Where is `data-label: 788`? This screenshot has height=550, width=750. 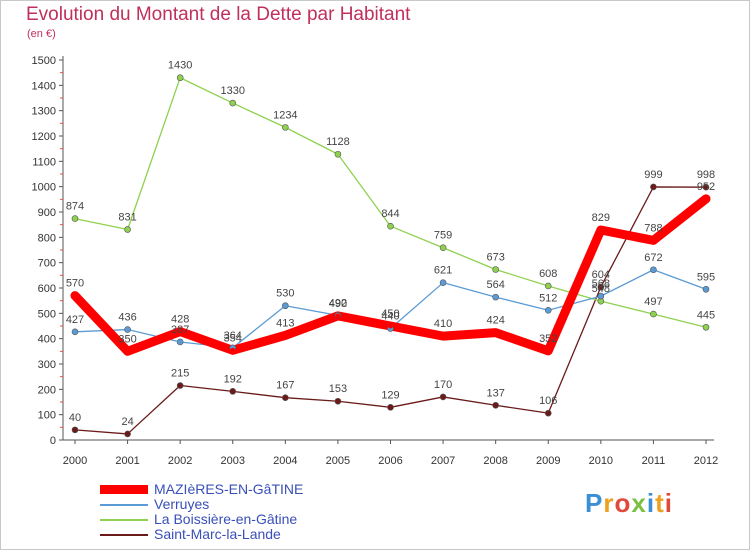 data-label: 788 is located at coordinates (653, 228).